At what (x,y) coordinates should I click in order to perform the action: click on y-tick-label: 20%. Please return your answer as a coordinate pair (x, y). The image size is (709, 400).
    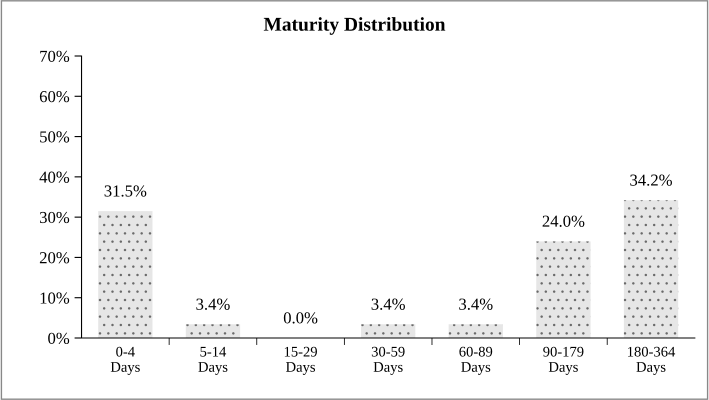
    Looking at the image, I should click on (55, 258).